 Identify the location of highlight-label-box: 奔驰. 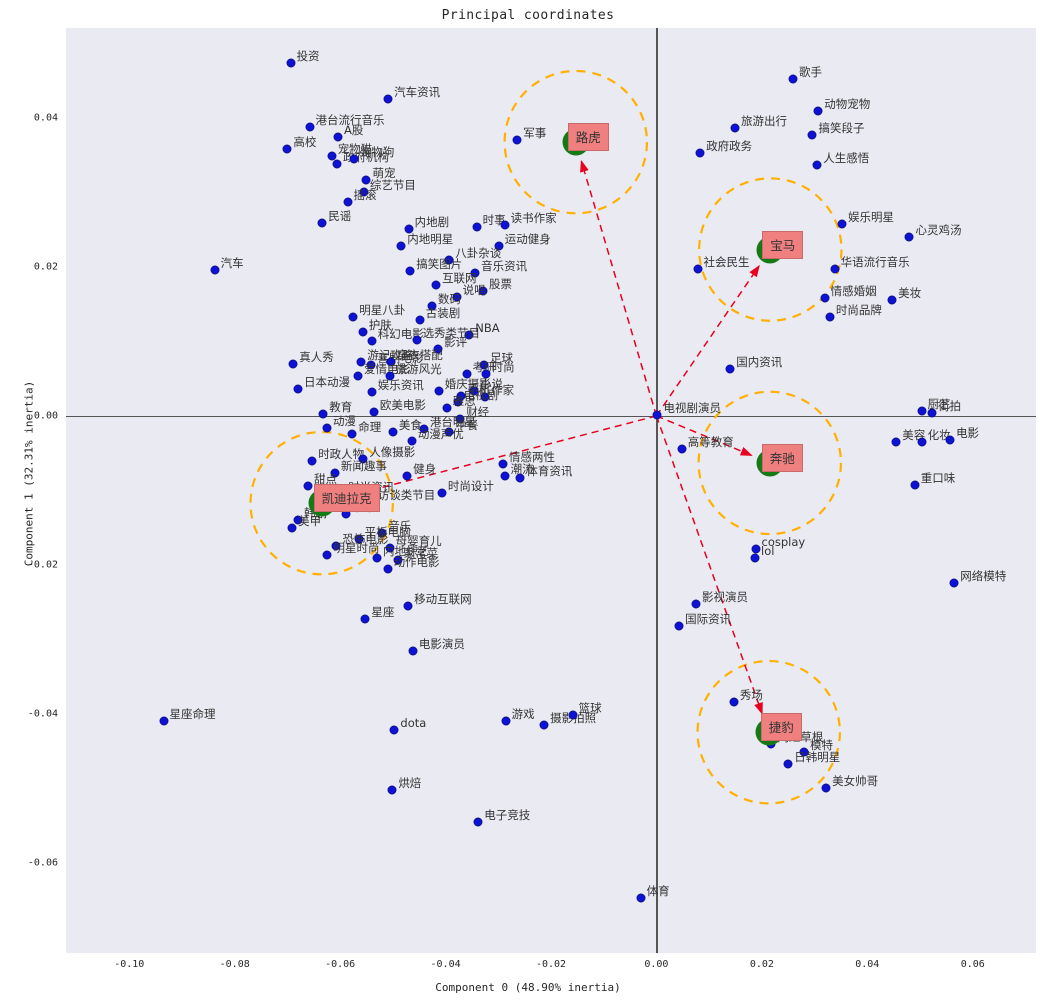
(782, 457).